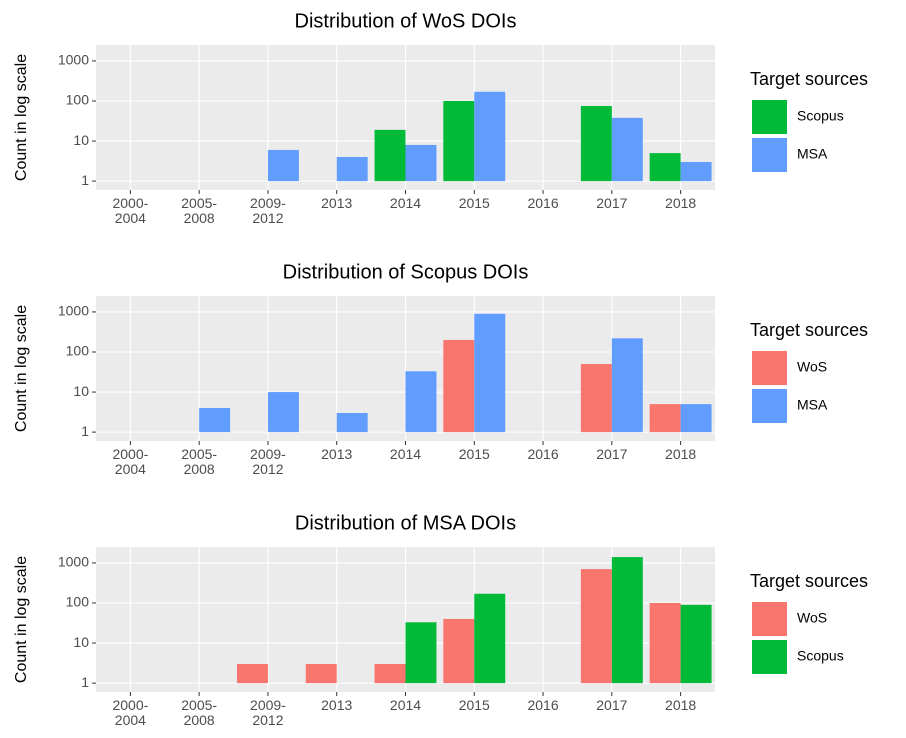  I want to click on chart-title: Distribution of WoS DOIs, so click(406, 21).